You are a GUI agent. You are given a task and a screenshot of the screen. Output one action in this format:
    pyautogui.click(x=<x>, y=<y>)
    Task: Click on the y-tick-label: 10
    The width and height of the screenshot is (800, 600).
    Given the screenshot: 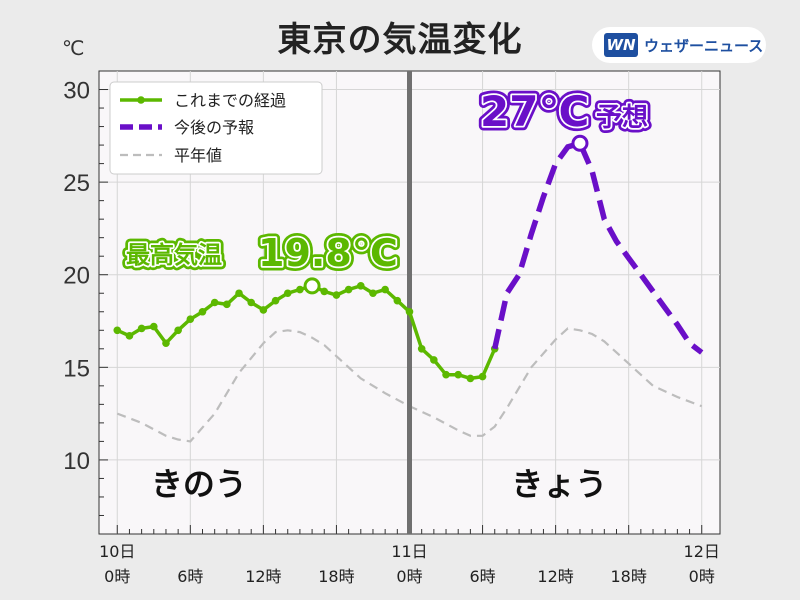 What is the action you would take?
    pyautogui.click(x=76, y=461)
    